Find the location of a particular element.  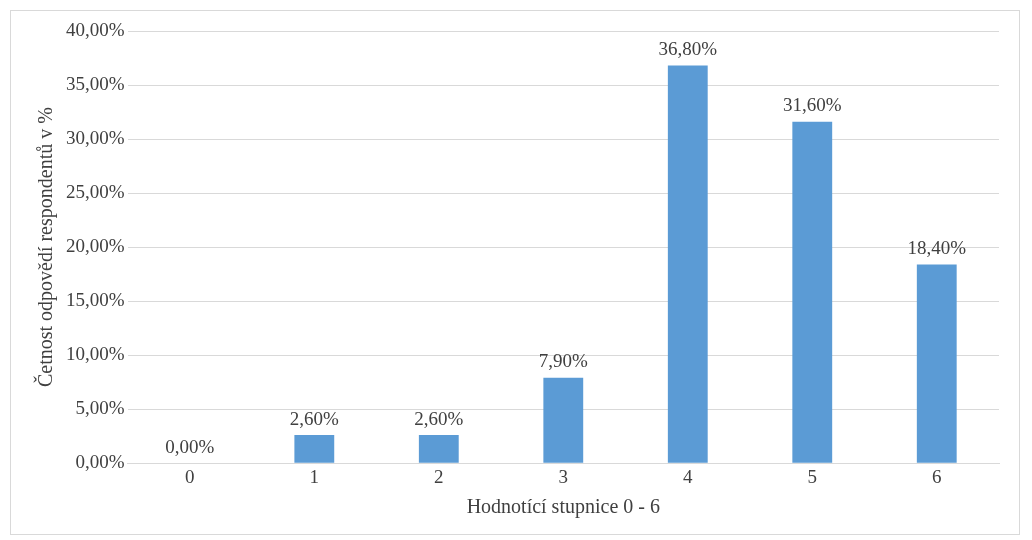

y-tick-label: 20,00% is located at coordinates (95, 246).